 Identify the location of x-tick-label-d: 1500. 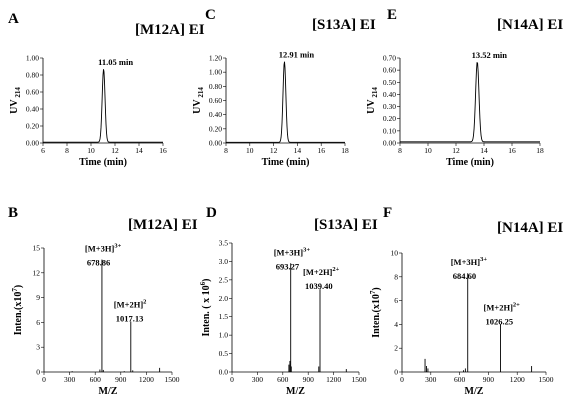
(359, 379).